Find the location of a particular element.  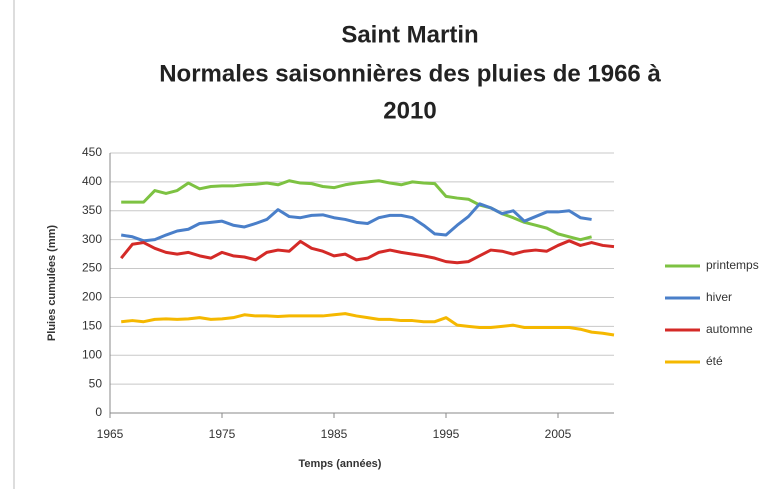

legend-label: automne is located at coordinates (729, 329).